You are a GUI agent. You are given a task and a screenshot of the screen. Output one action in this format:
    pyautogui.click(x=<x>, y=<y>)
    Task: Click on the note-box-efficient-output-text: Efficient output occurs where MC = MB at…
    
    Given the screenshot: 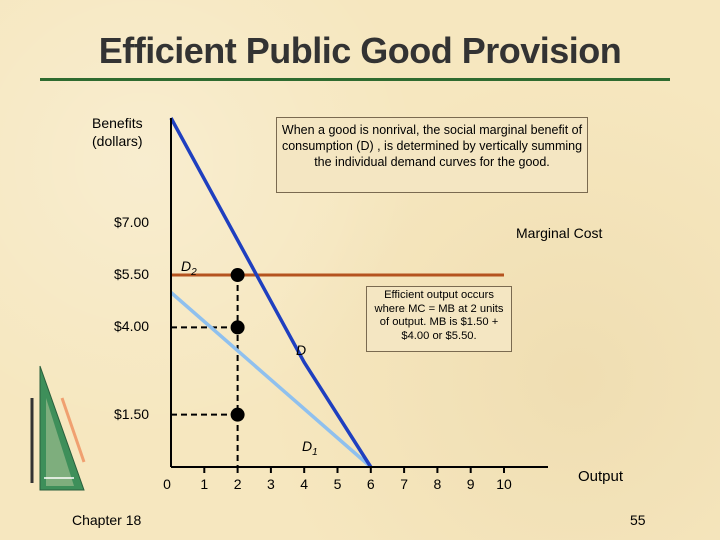 What is the action you would take?
    pyautogui.click(x=439, y=315)
    